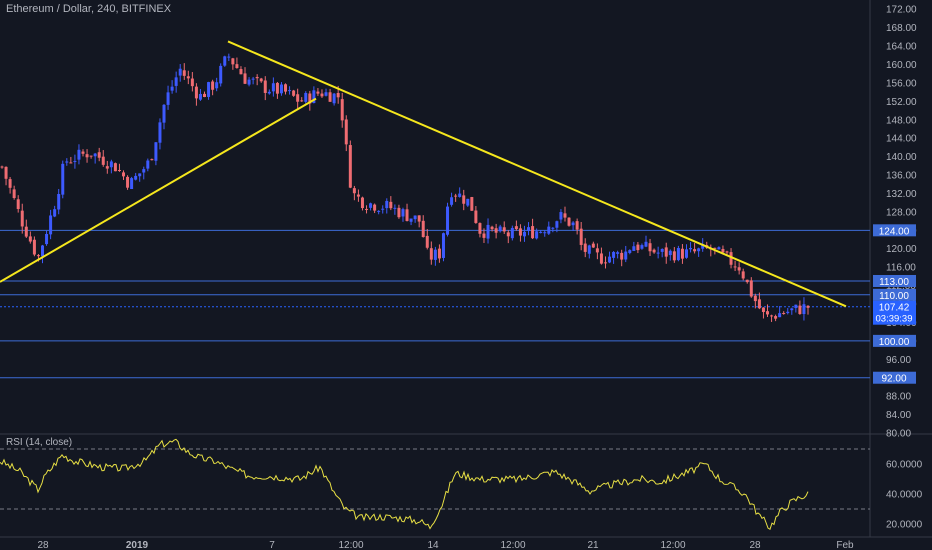 The image size is (932, 550). I want to click on price-tick-label: 148.00, so click(901, 120).